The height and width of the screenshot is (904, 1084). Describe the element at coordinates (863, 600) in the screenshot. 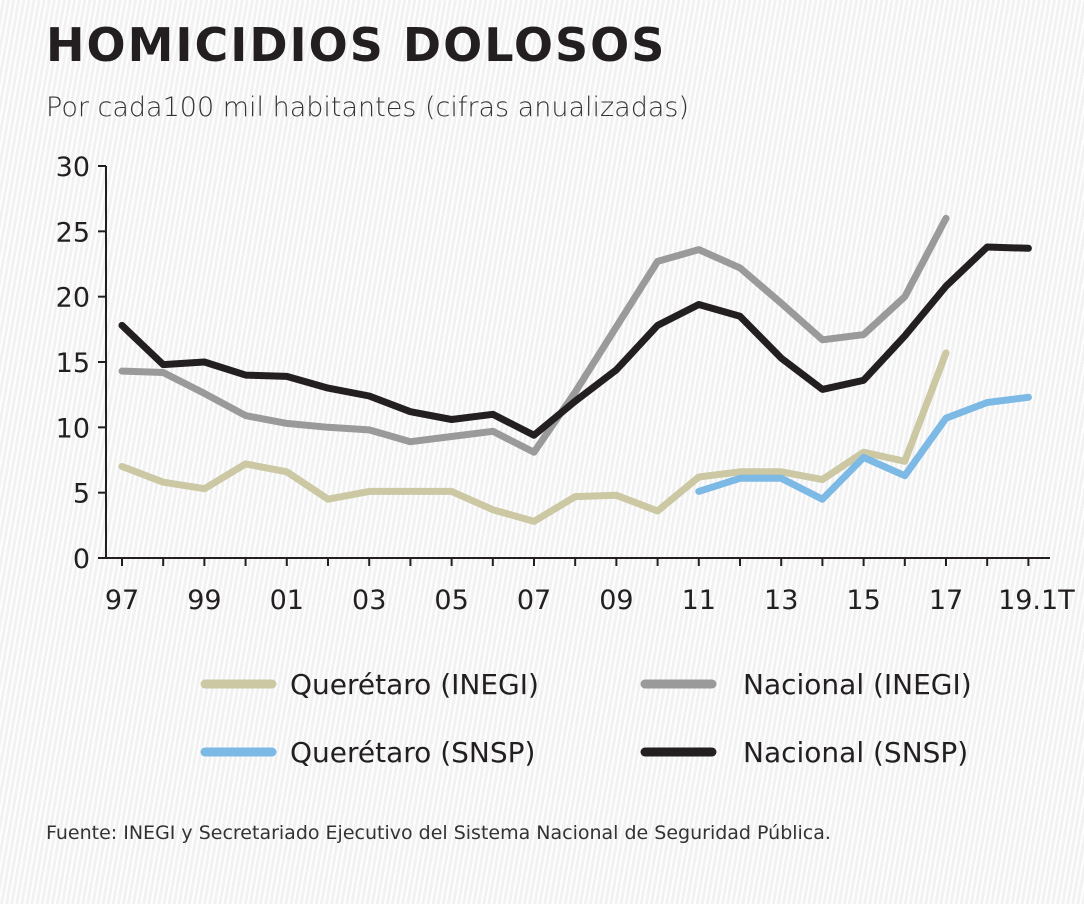

I see `x-tick-label: 15` at that location.